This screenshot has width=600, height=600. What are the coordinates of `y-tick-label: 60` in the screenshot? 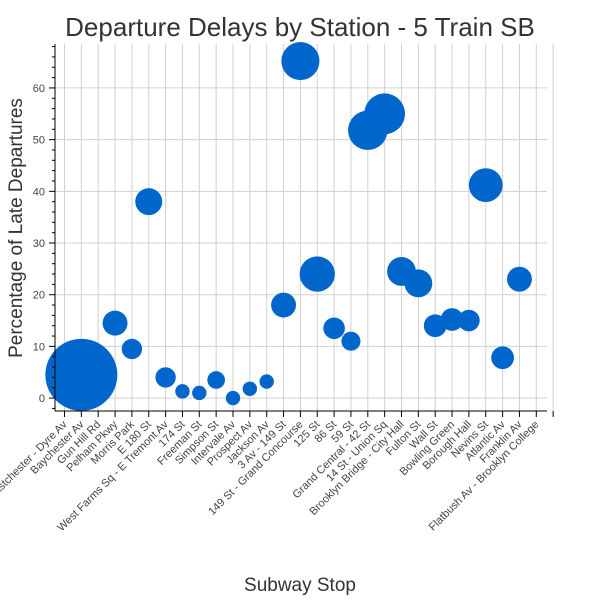 It's located at (39, 89).